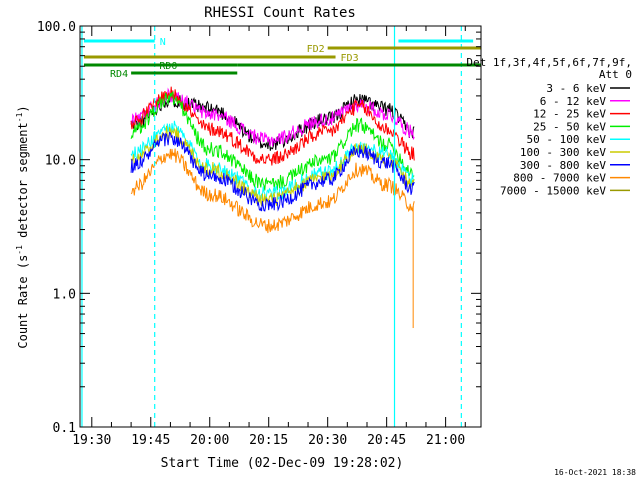 The height and width of the screenshot is (484, 640). What do you see at coordinates (576, 88) in the screenshot?
I see `legend-label: 3 - 6 keV` at bounding box center [576, 88].